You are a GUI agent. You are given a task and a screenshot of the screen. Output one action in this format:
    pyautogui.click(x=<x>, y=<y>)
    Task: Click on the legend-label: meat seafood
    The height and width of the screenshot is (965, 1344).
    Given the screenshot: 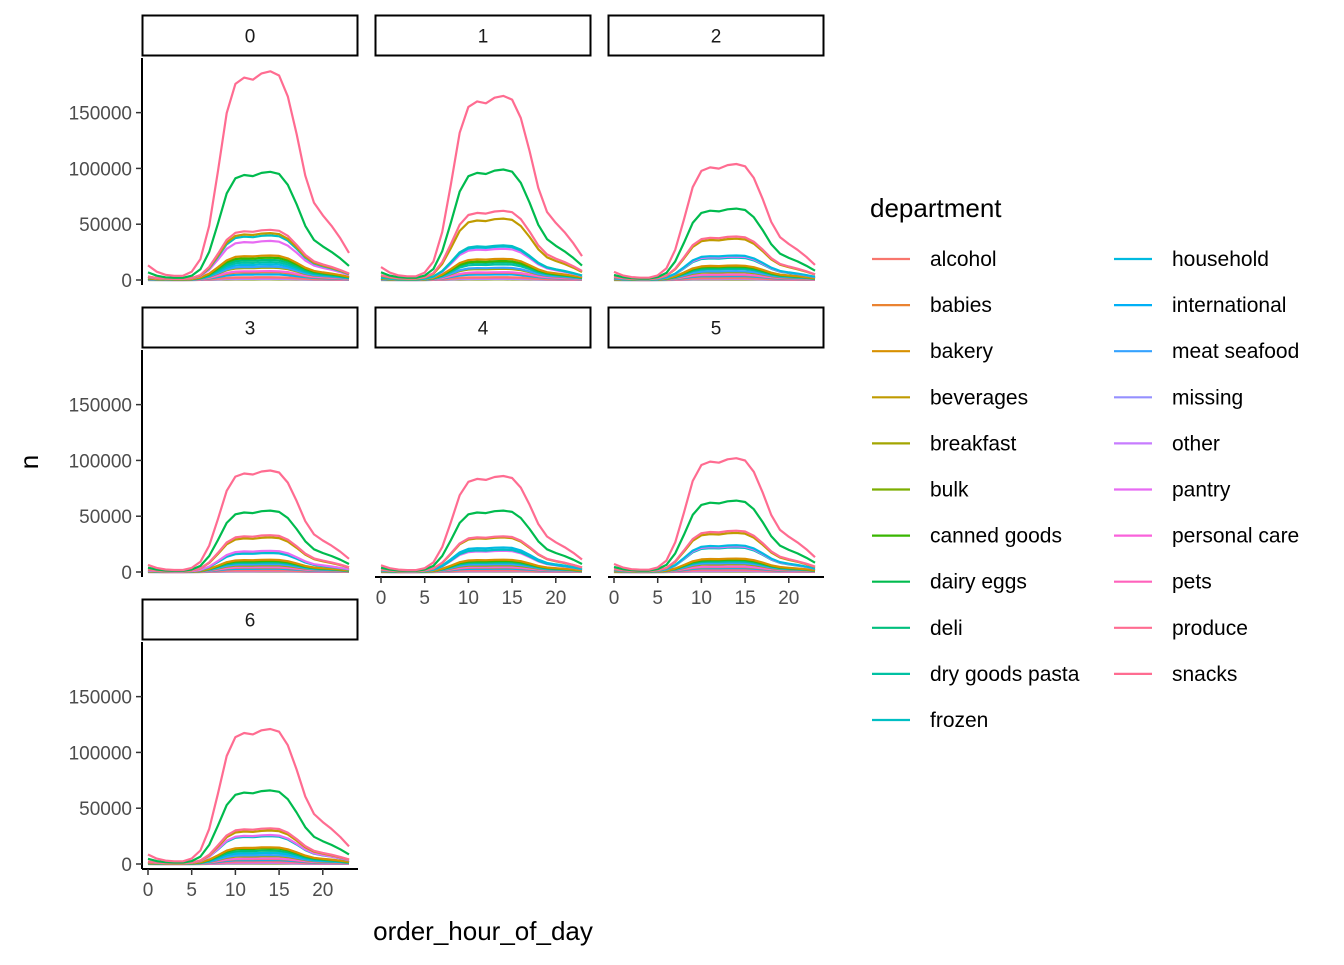 What is the action you would take?
    pyautogui.click(x=1235, y=351)
    